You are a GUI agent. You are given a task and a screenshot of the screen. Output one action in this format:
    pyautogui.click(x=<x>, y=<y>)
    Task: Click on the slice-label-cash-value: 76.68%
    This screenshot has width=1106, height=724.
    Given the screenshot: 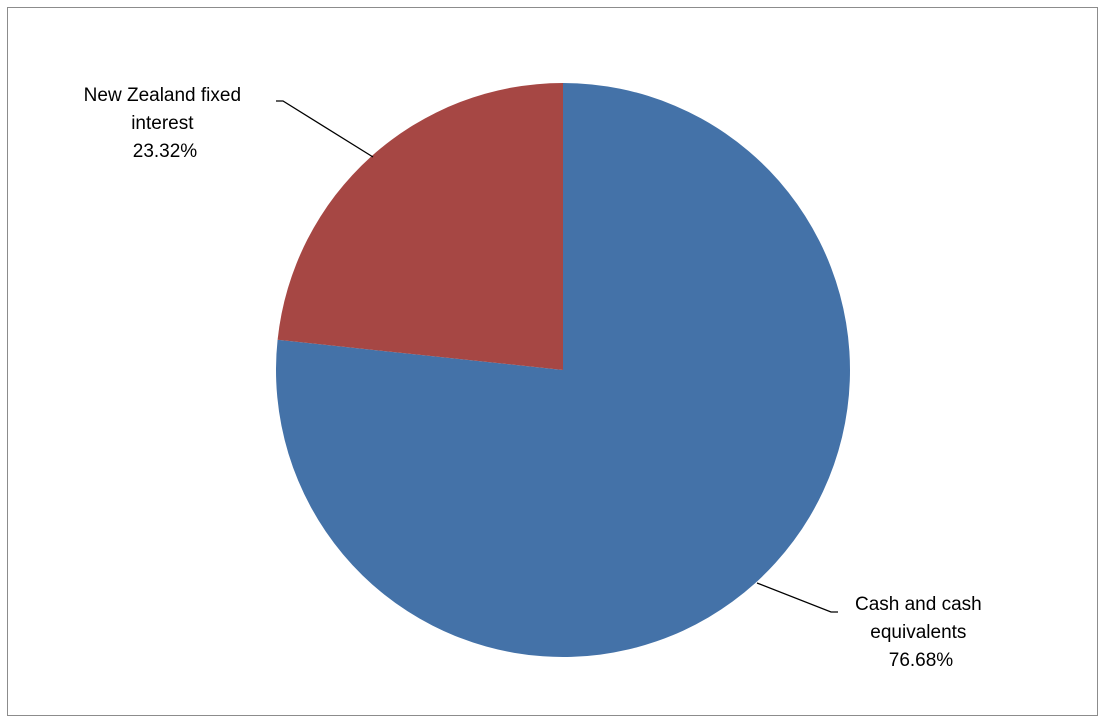 What is the action you would take?
    pyautogui.click(x=921, y=660)
    